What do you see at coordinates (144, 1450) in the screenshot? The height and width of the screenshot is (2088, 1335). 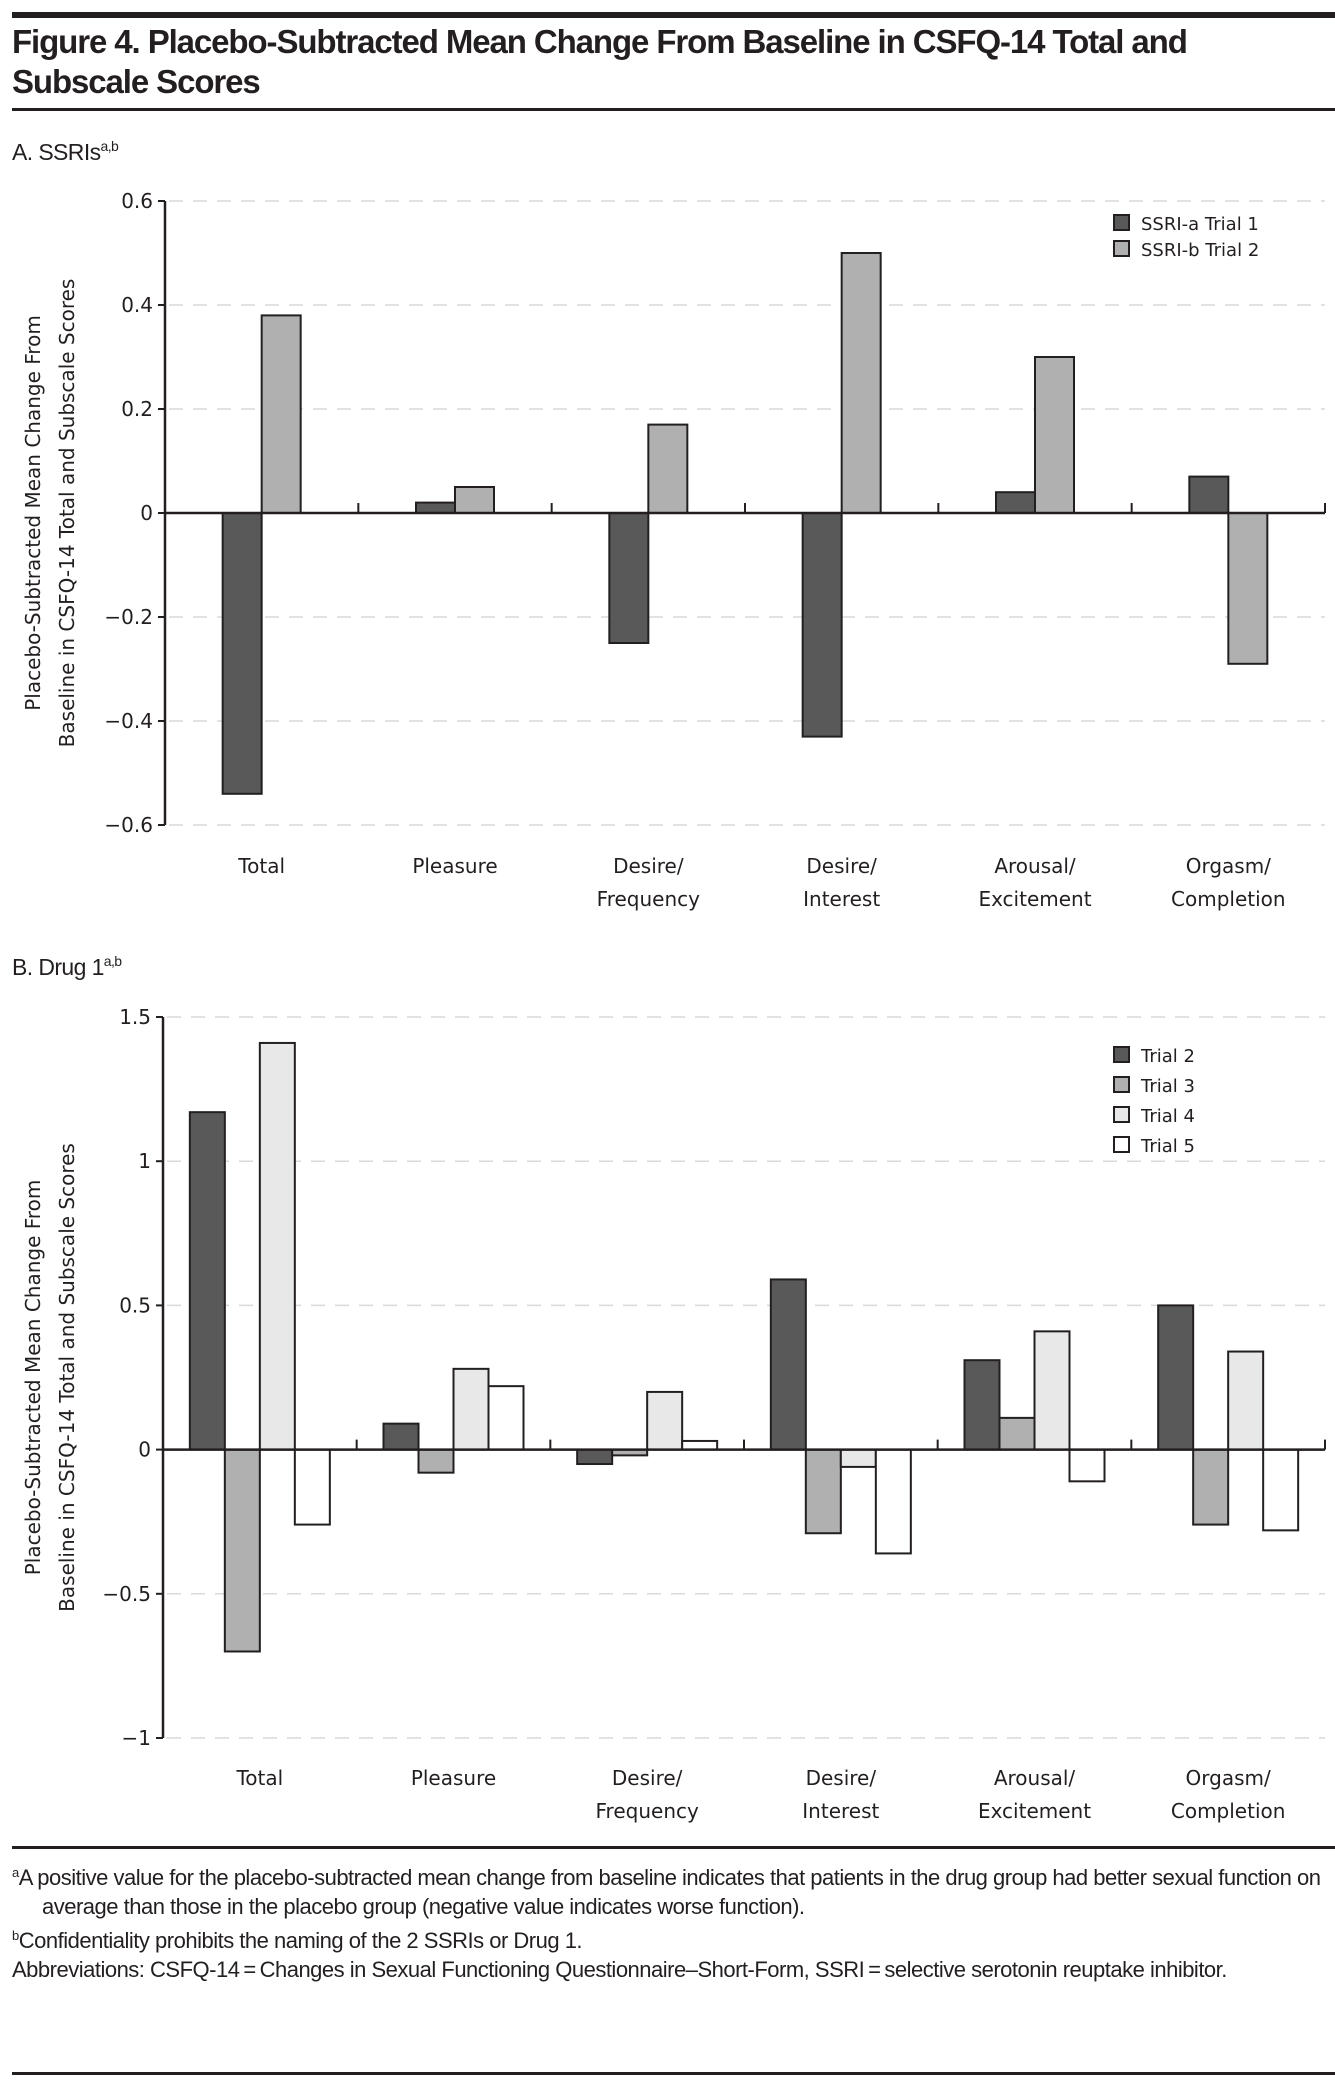 I see `panel-b-y-tick-label: 0` at bounding box center [144, 1450].